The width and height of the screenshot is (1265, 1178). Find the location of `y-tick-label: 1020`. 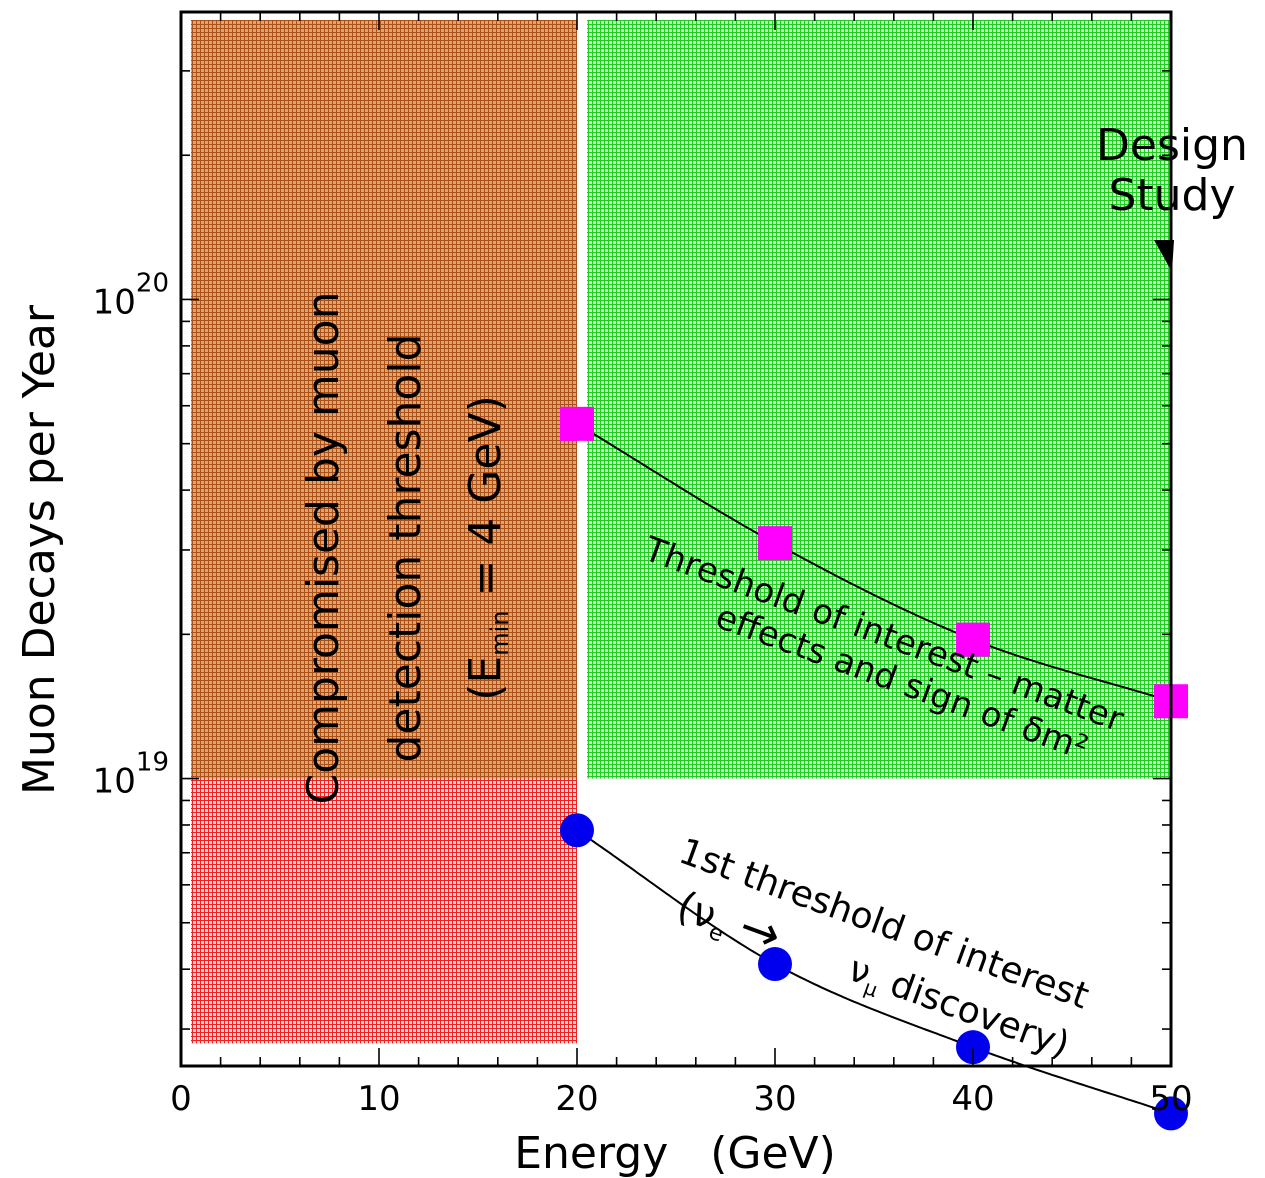

y-tick-label: 1020 is located at coordinates (131, 295).